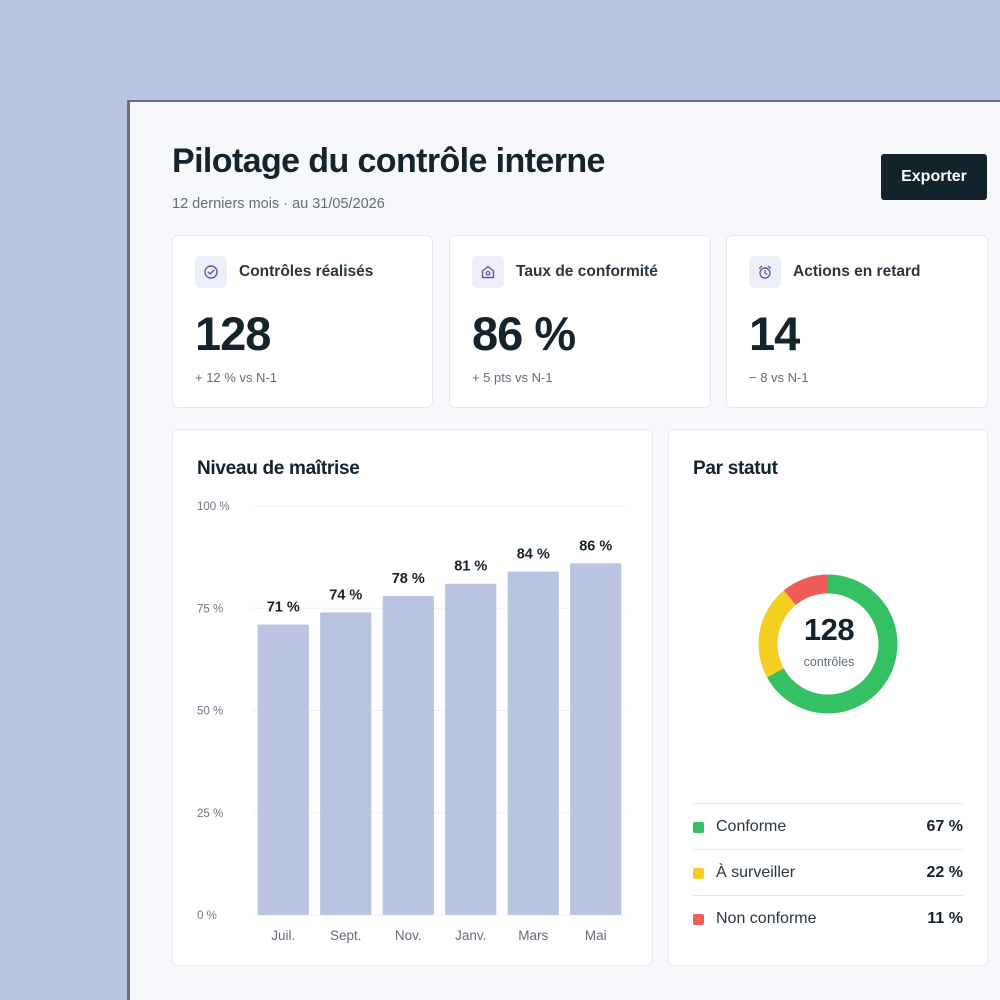  Describe the element at coordinates (944, 826) in the screenshot. I see `legend-percent: 67 %` at that location.